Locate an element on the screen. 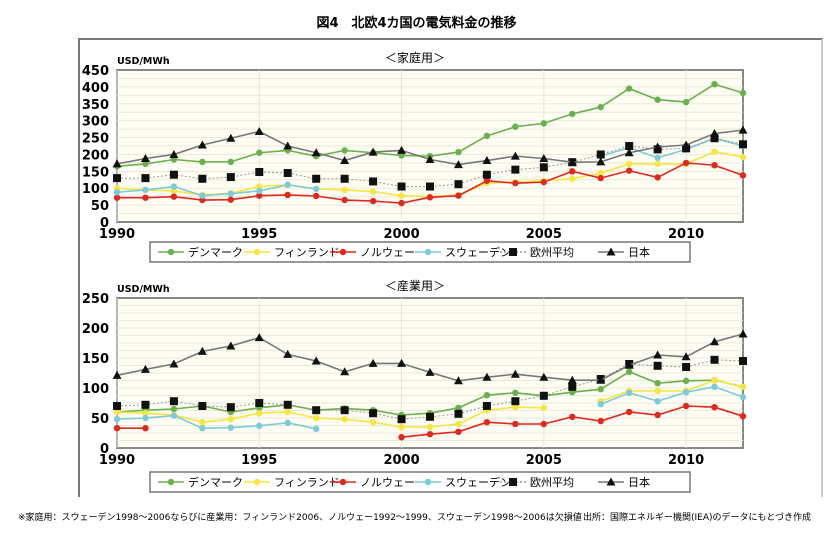 The image size is (833, 534). legend-label: 欧州平均 is located at coordinates (552, 482).